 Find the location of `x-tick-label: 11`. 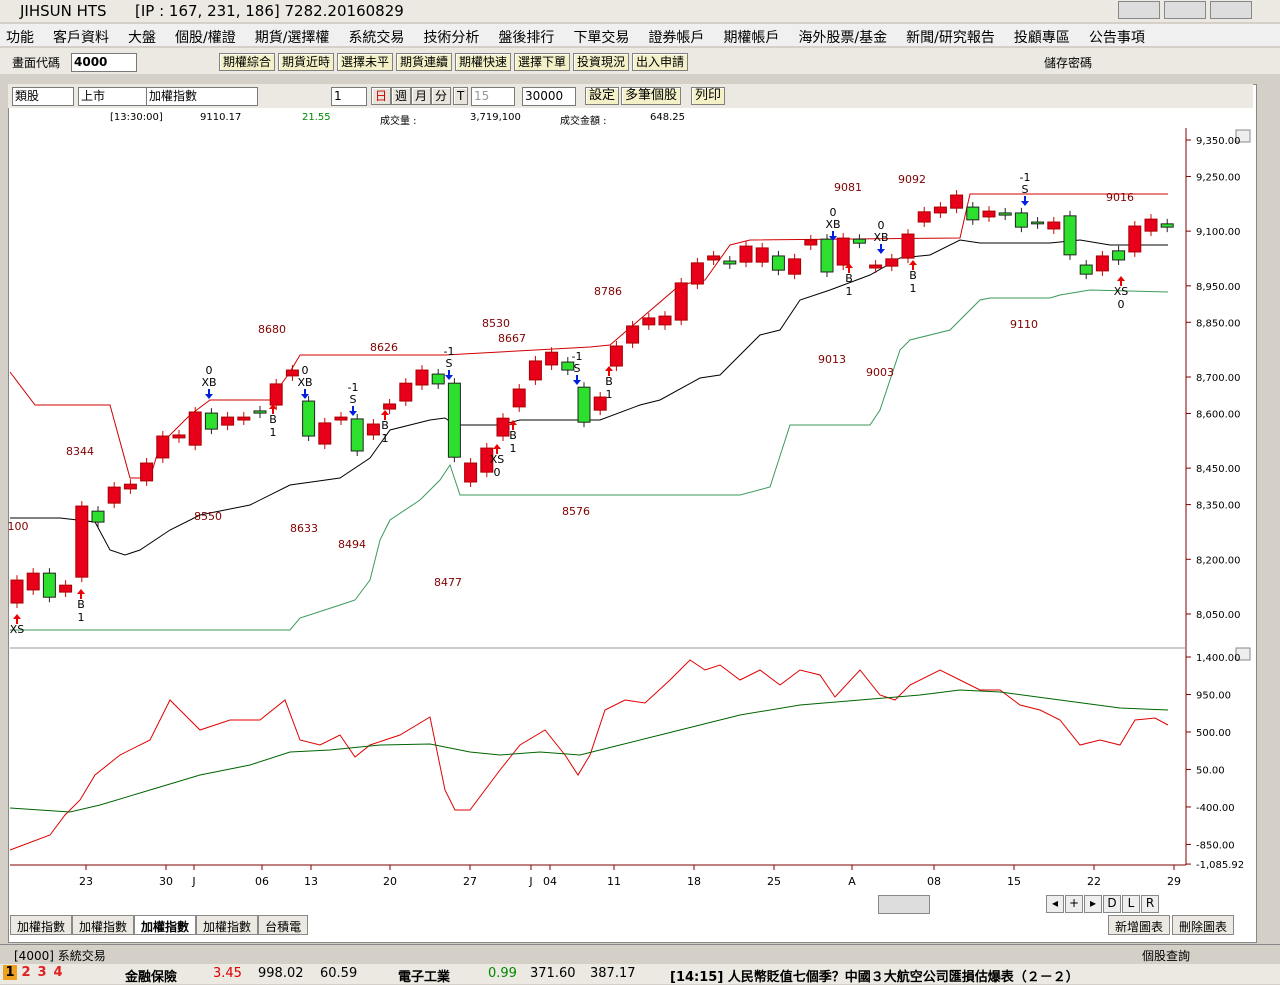

x-tick-label: 11 is located at coordinates (614, 881).